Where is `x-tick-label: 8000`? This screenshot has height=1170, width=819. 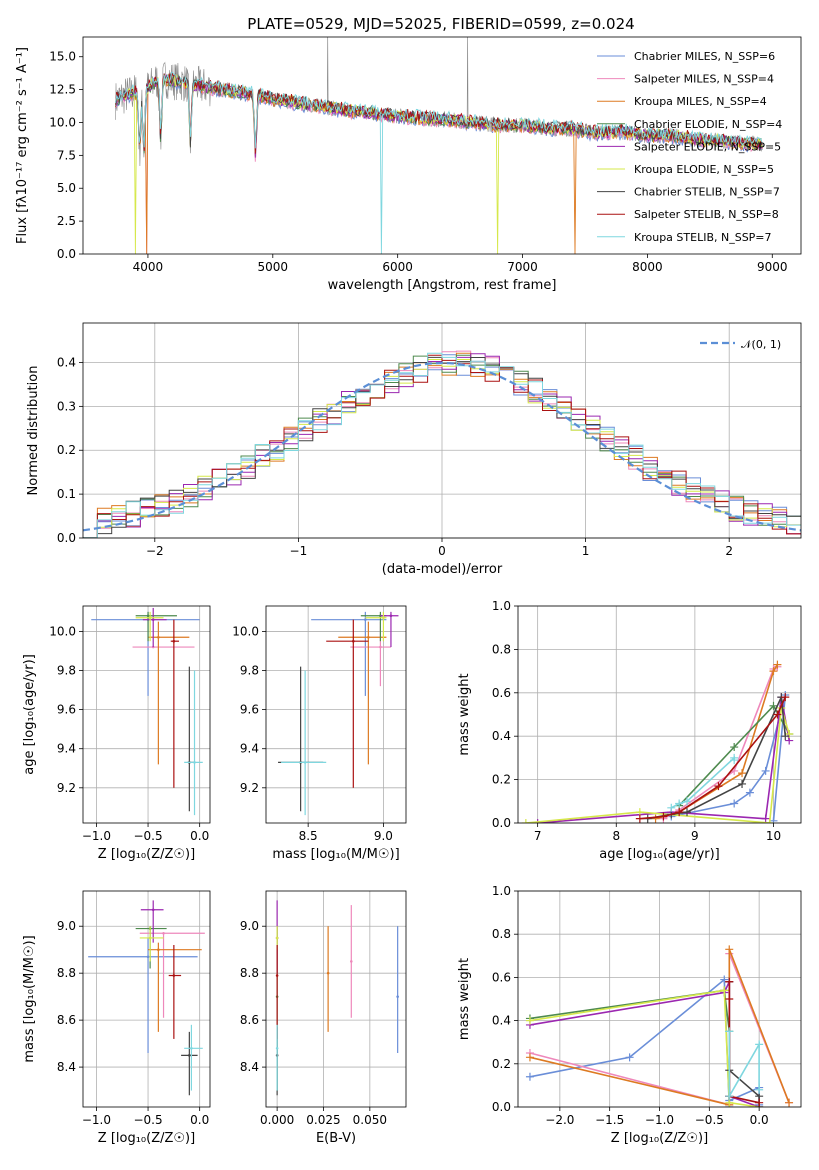
x-tick-label: 8000 is located at coordinates (647, 267).